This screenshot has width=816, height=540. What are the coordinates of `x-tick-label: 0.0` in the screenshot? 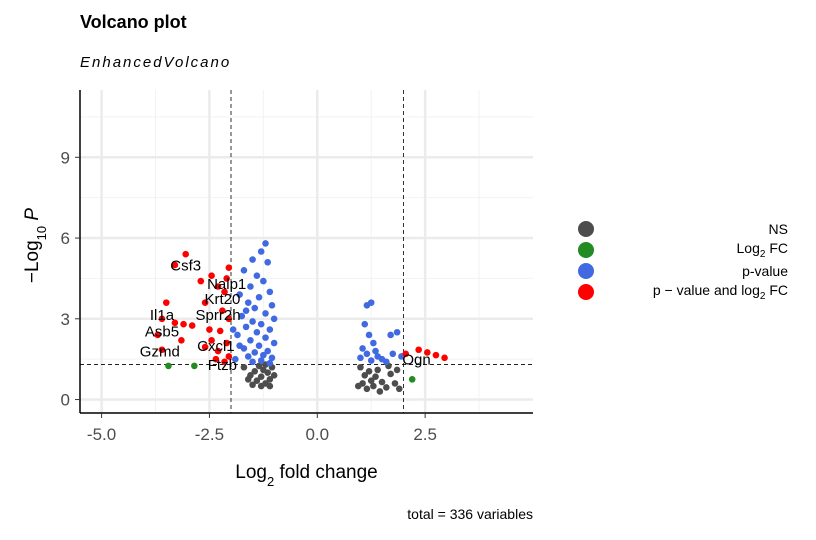 It's located at (317, 434).